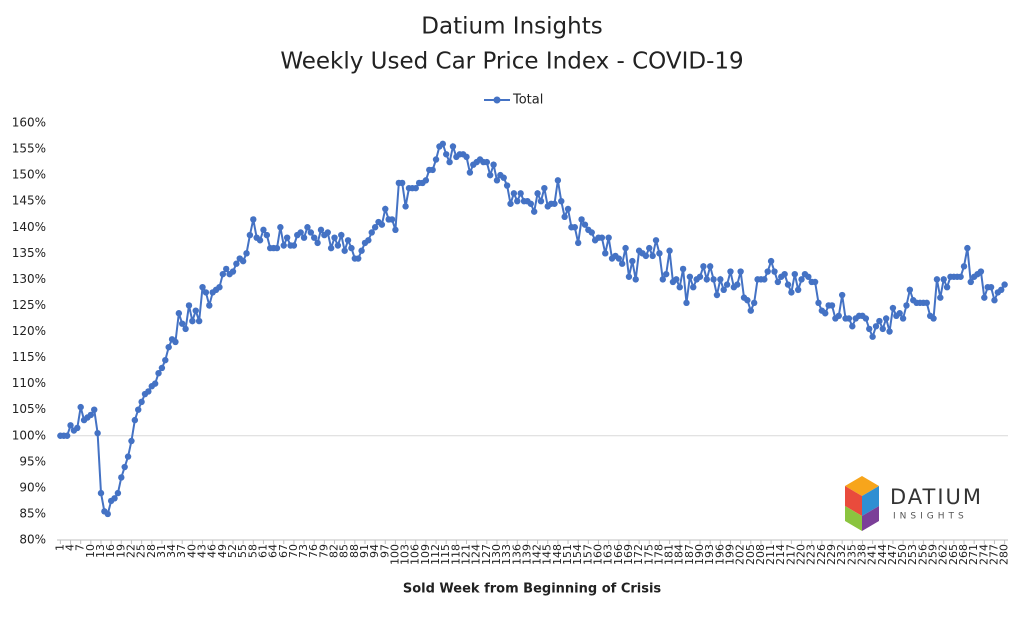  I want to click on y-tick-label: 160%, so click(29, 123).